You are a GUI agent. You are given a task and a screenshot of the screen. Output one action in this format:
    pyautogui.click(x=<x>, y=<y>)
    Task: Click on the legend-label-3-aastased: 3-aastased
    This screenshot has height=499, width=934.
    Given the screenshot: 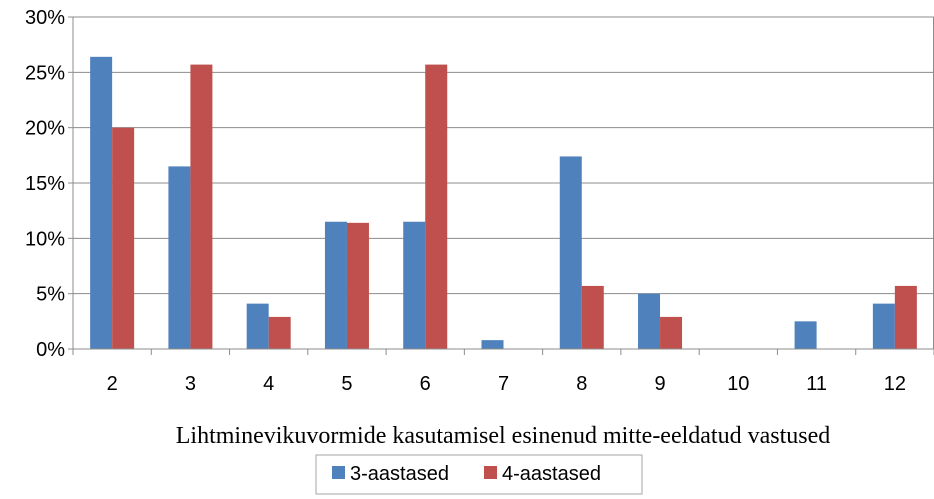 What is the action you would take?
    pyautogui.click(x=399, y=474)
    